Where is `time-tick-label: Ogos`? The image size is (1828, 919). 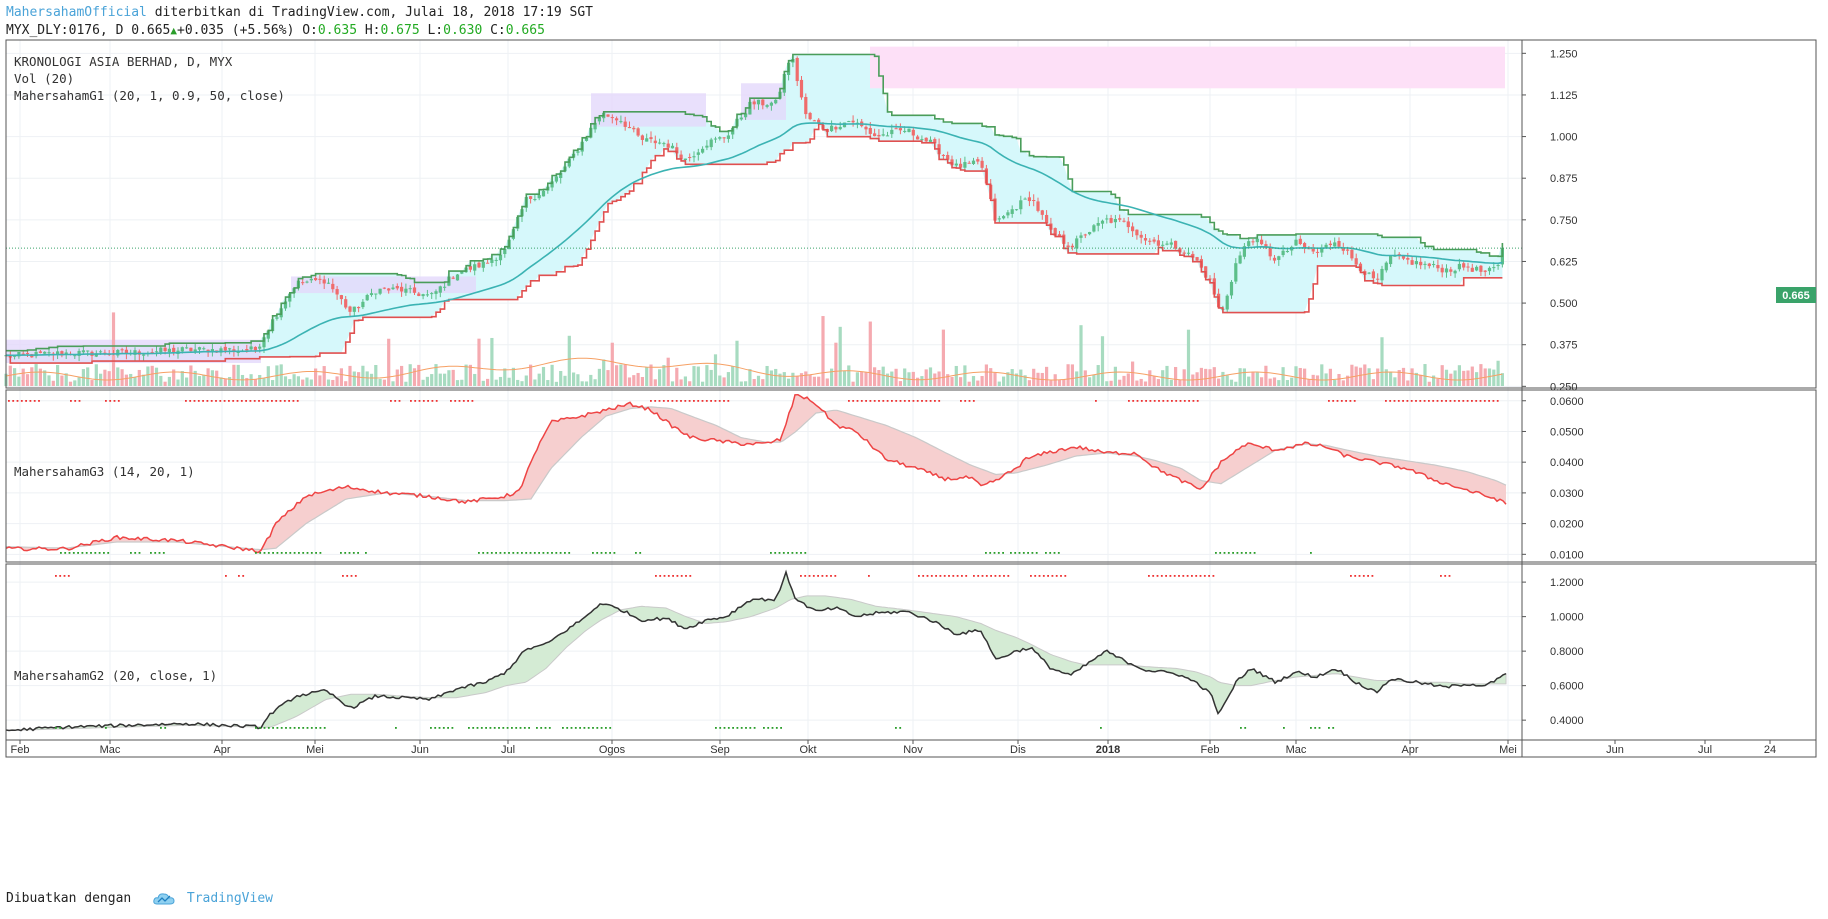
time-tick-label: Ogos is located at coordinates (612, 750).